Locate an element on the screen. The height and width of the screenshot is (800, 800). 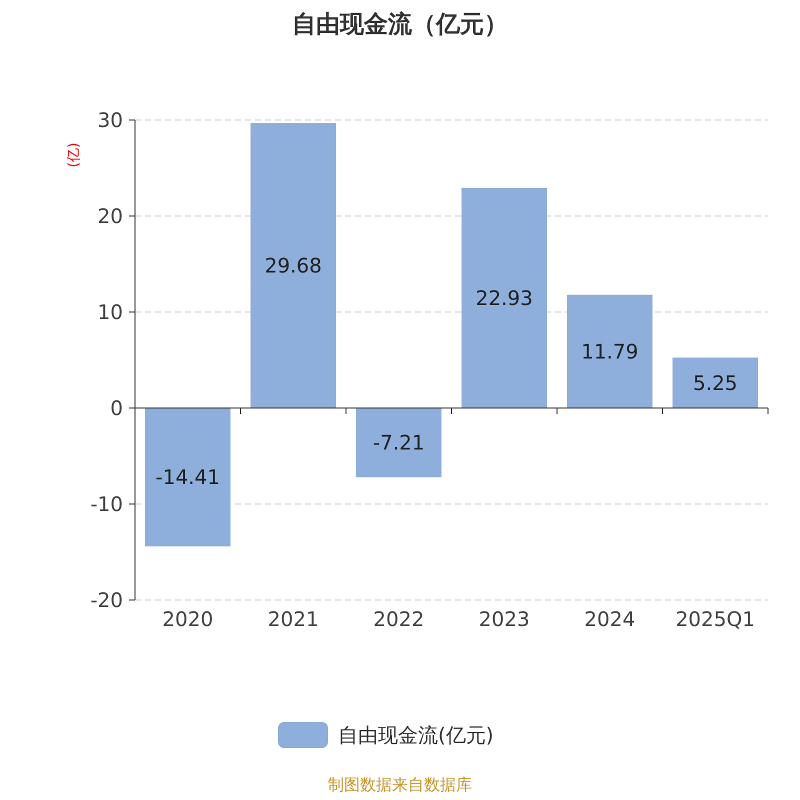
y-tick-label: 10 is located at coordinates (110, 312).